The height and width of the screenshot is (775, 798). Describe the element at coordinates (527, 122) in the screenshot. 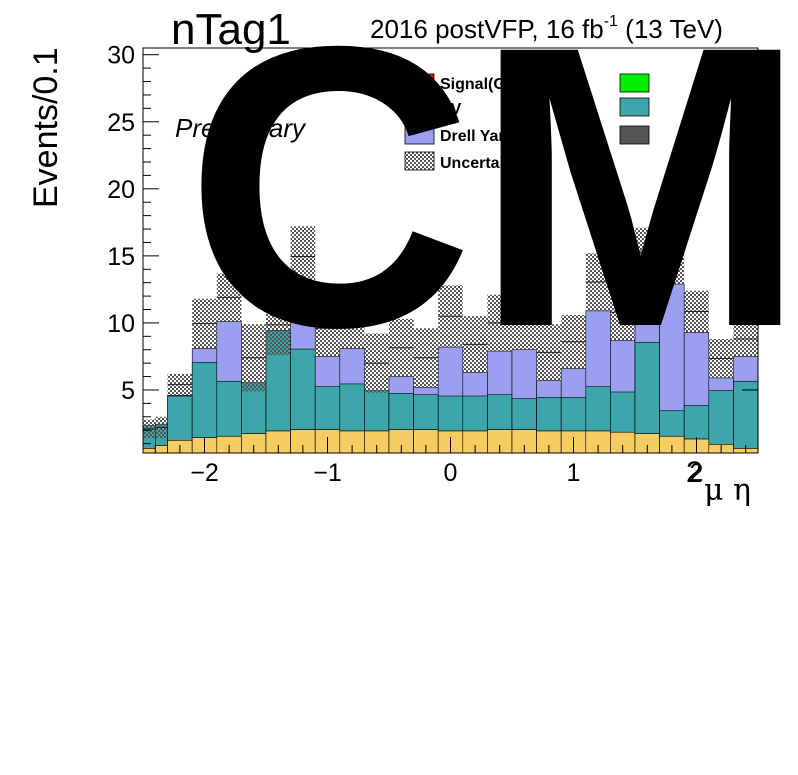

I see `legend: Signal(GG→ WW) VV Drell Yan Uncertainty` at that location.